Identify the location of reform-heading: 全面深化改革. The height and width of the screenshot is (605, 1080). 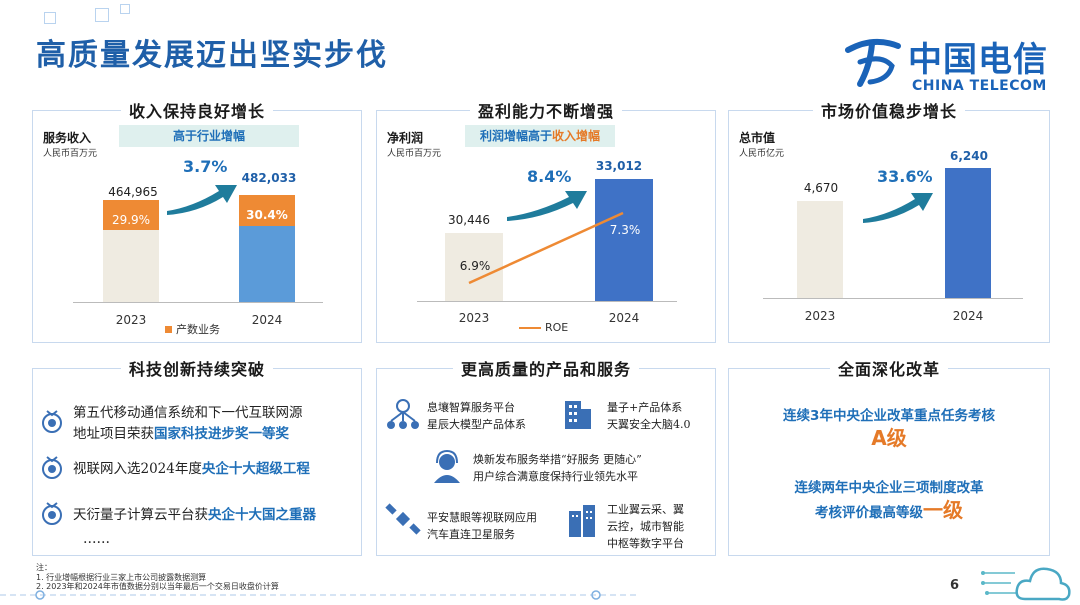
(888, 369).